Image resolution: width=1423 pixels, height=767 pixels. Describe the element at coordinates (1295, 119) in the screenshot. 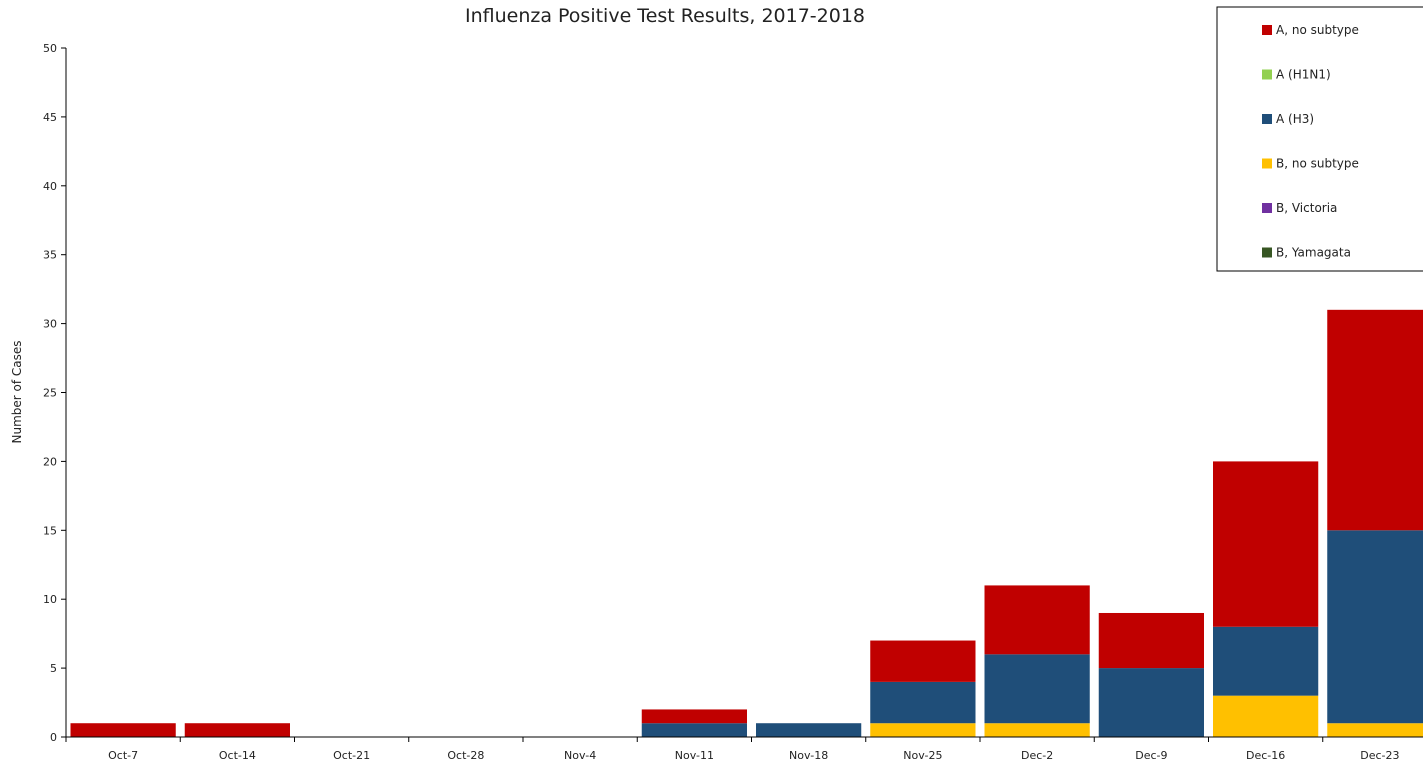

I see `legend-label: A (H3)` at that location.